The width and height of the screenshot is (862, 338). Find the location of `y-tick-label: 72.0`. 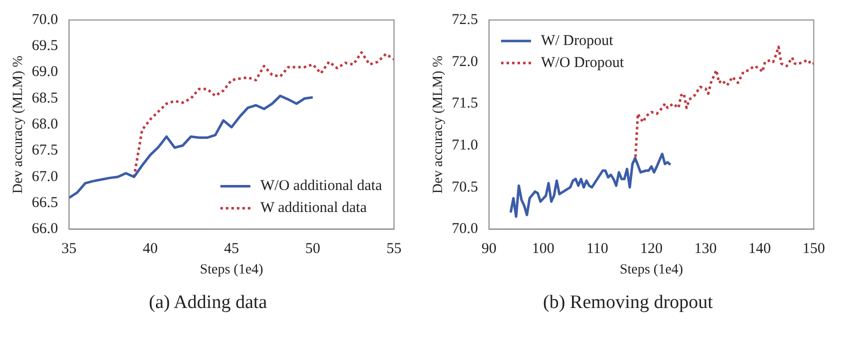

y-tick-label: 72.0 is located at coordinates (465, 62).